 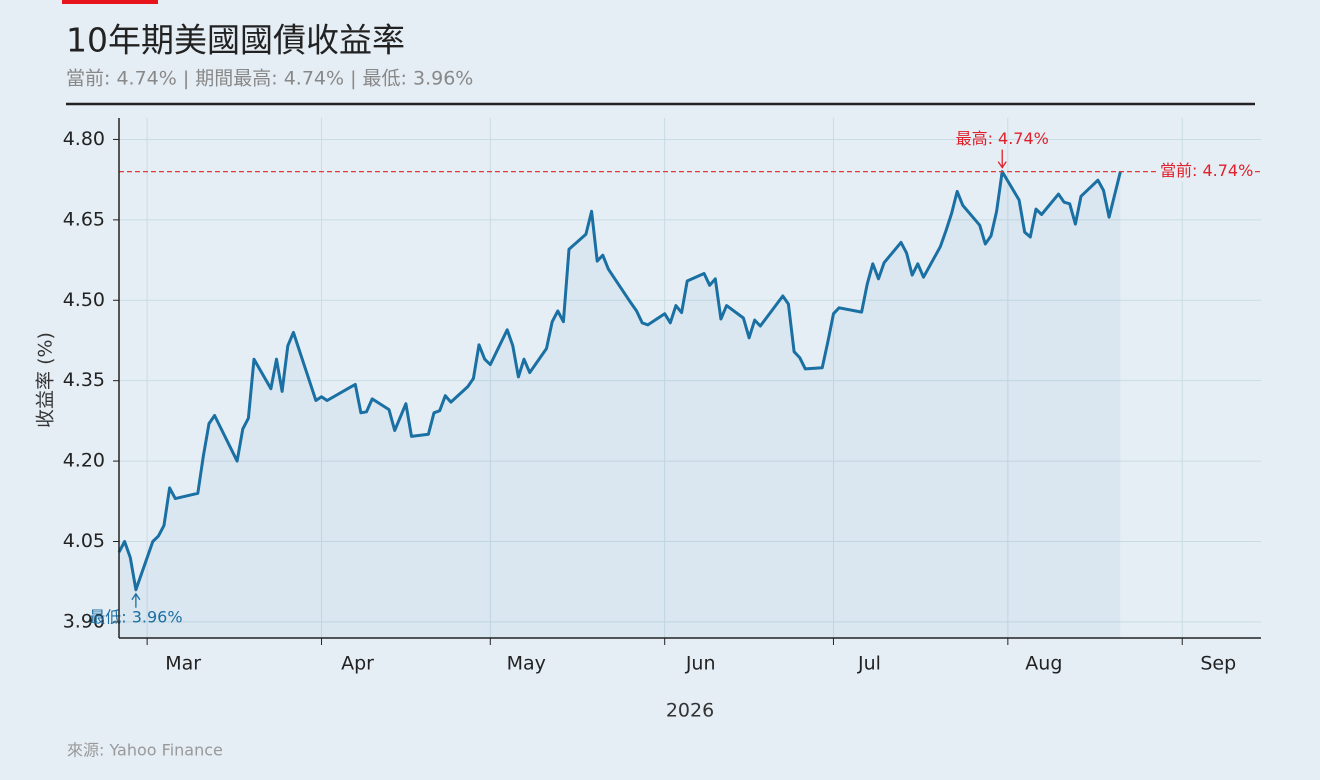 I want to click on x-tick-label: Apr, so click(x=357, y=664).